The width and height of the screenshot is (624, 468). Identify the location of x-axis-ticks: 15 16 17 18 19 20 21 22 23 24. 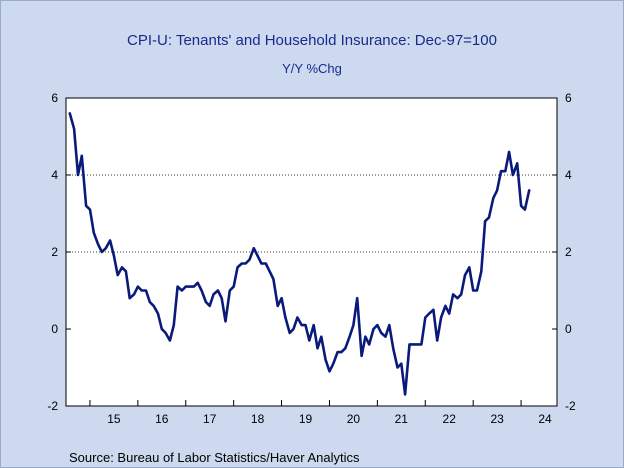
(320, 413).